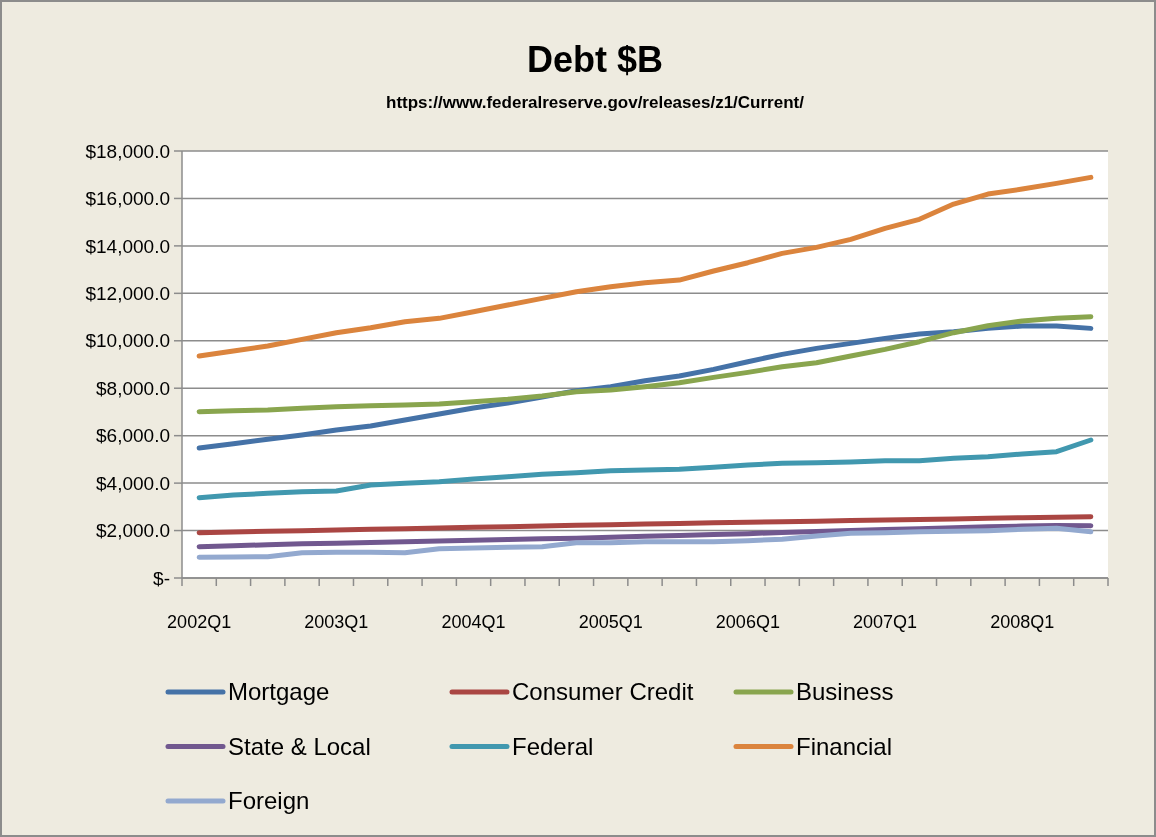 This screenshot has height=837, width=1156. Describe the element at coordinates (299, 746) in the screenshot. I see `legend-label: State & Local` at that location.